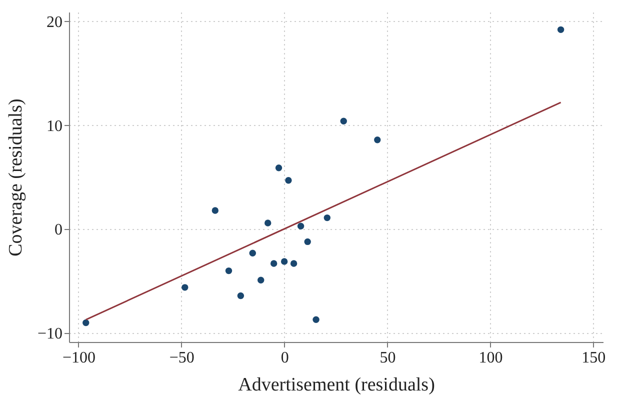 The width and height of the screenshot is (632, 412). Describe the element at coordinates (54, 22) in the screenshot. I see `y-tick-label: 20` at that location.